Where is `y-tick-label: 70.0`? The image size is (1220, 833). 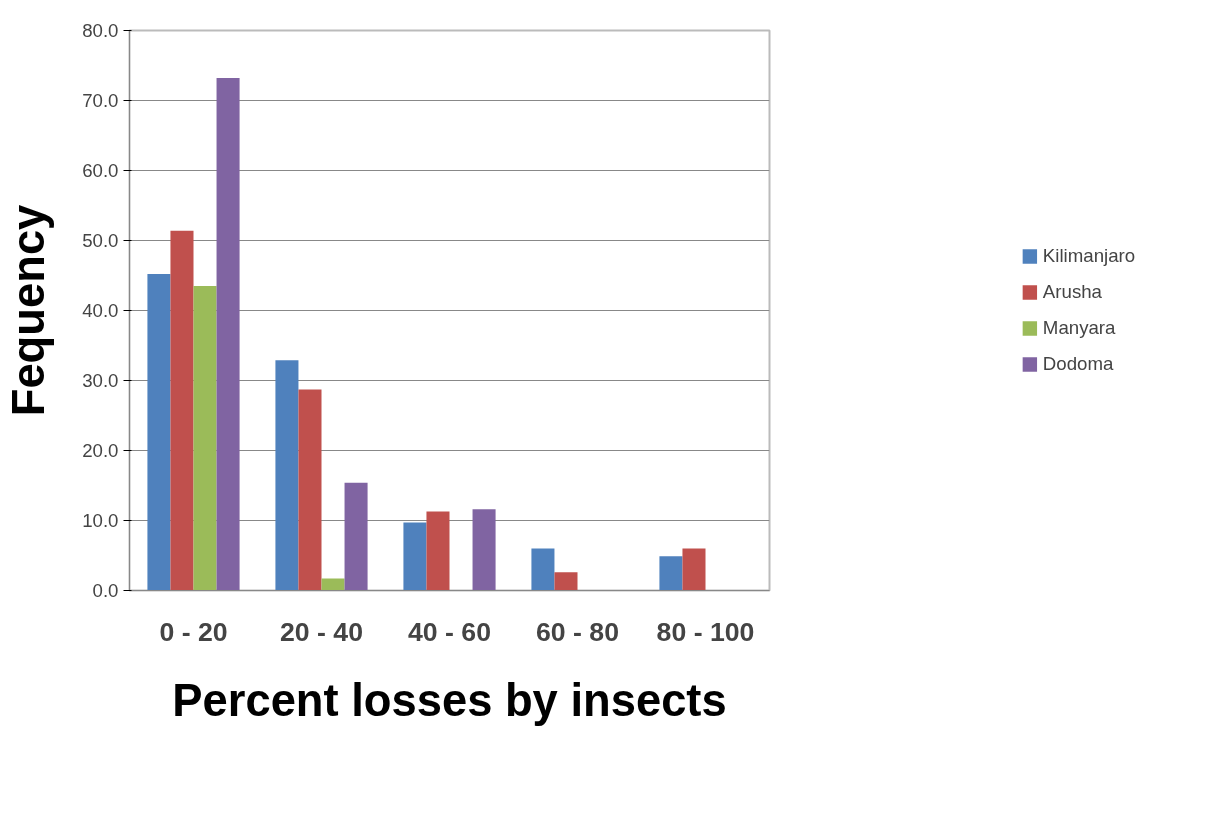
y-tick-label: 70.0 is located at coordinates (100, 100).